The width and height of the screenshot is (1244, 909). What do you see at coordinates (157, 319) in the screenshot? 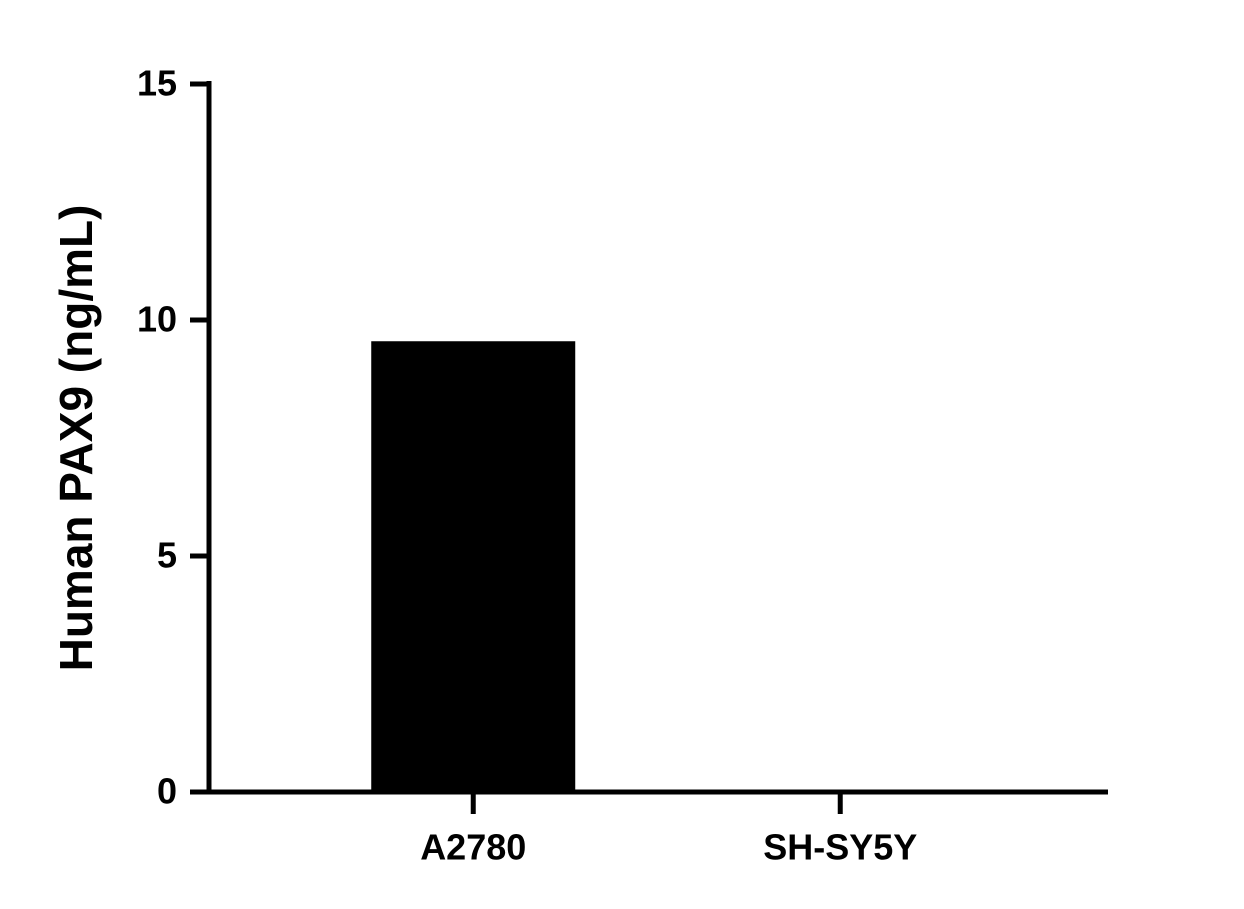
I see `y-tick-label: 10` at bounding box center [157, 319].